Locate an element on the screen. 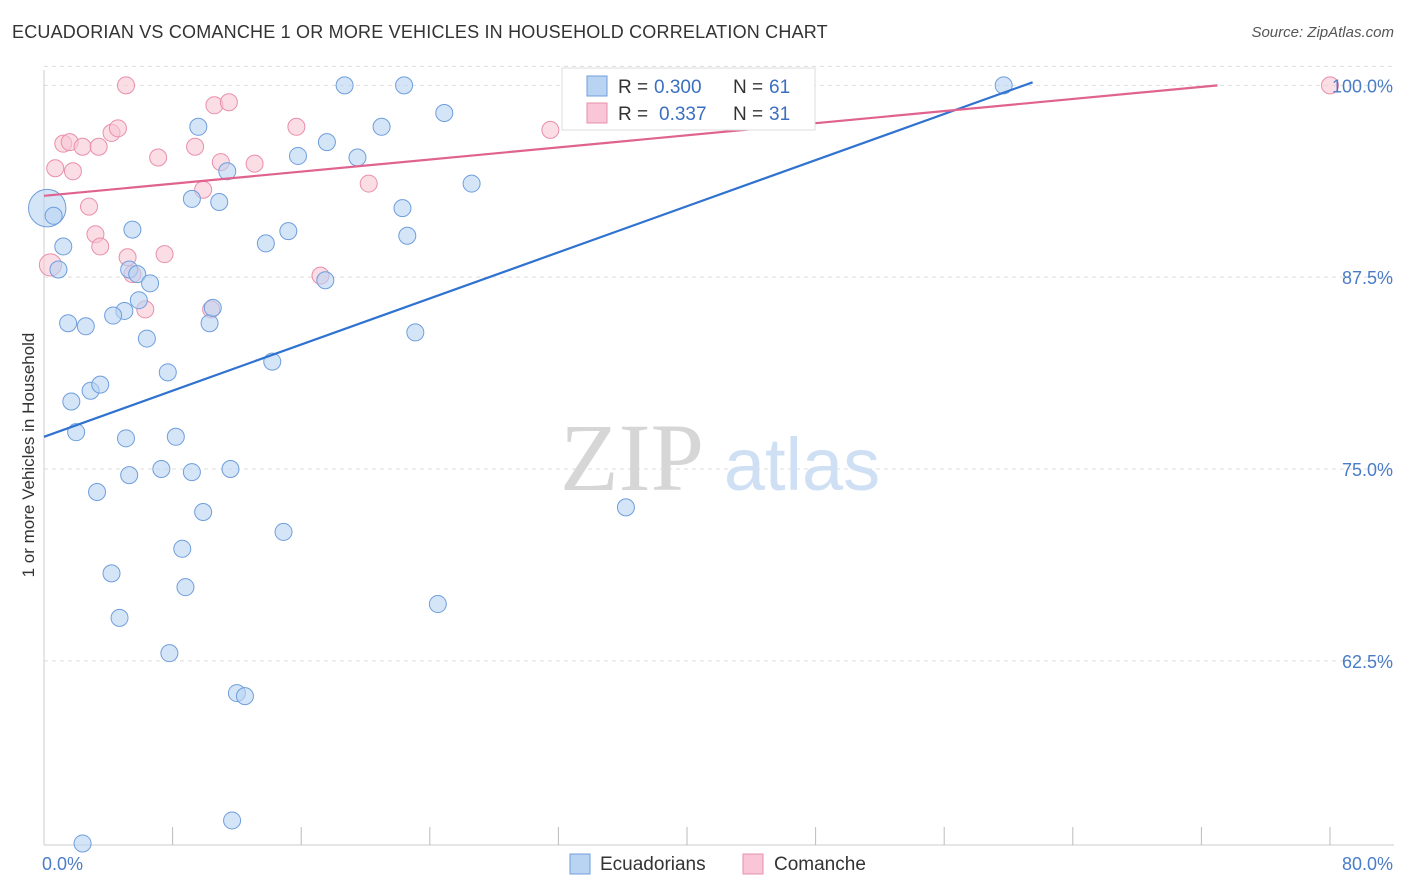 The image size is (1406, 892). legend-n-value-2: 31 is located at coordinates (779, 114).